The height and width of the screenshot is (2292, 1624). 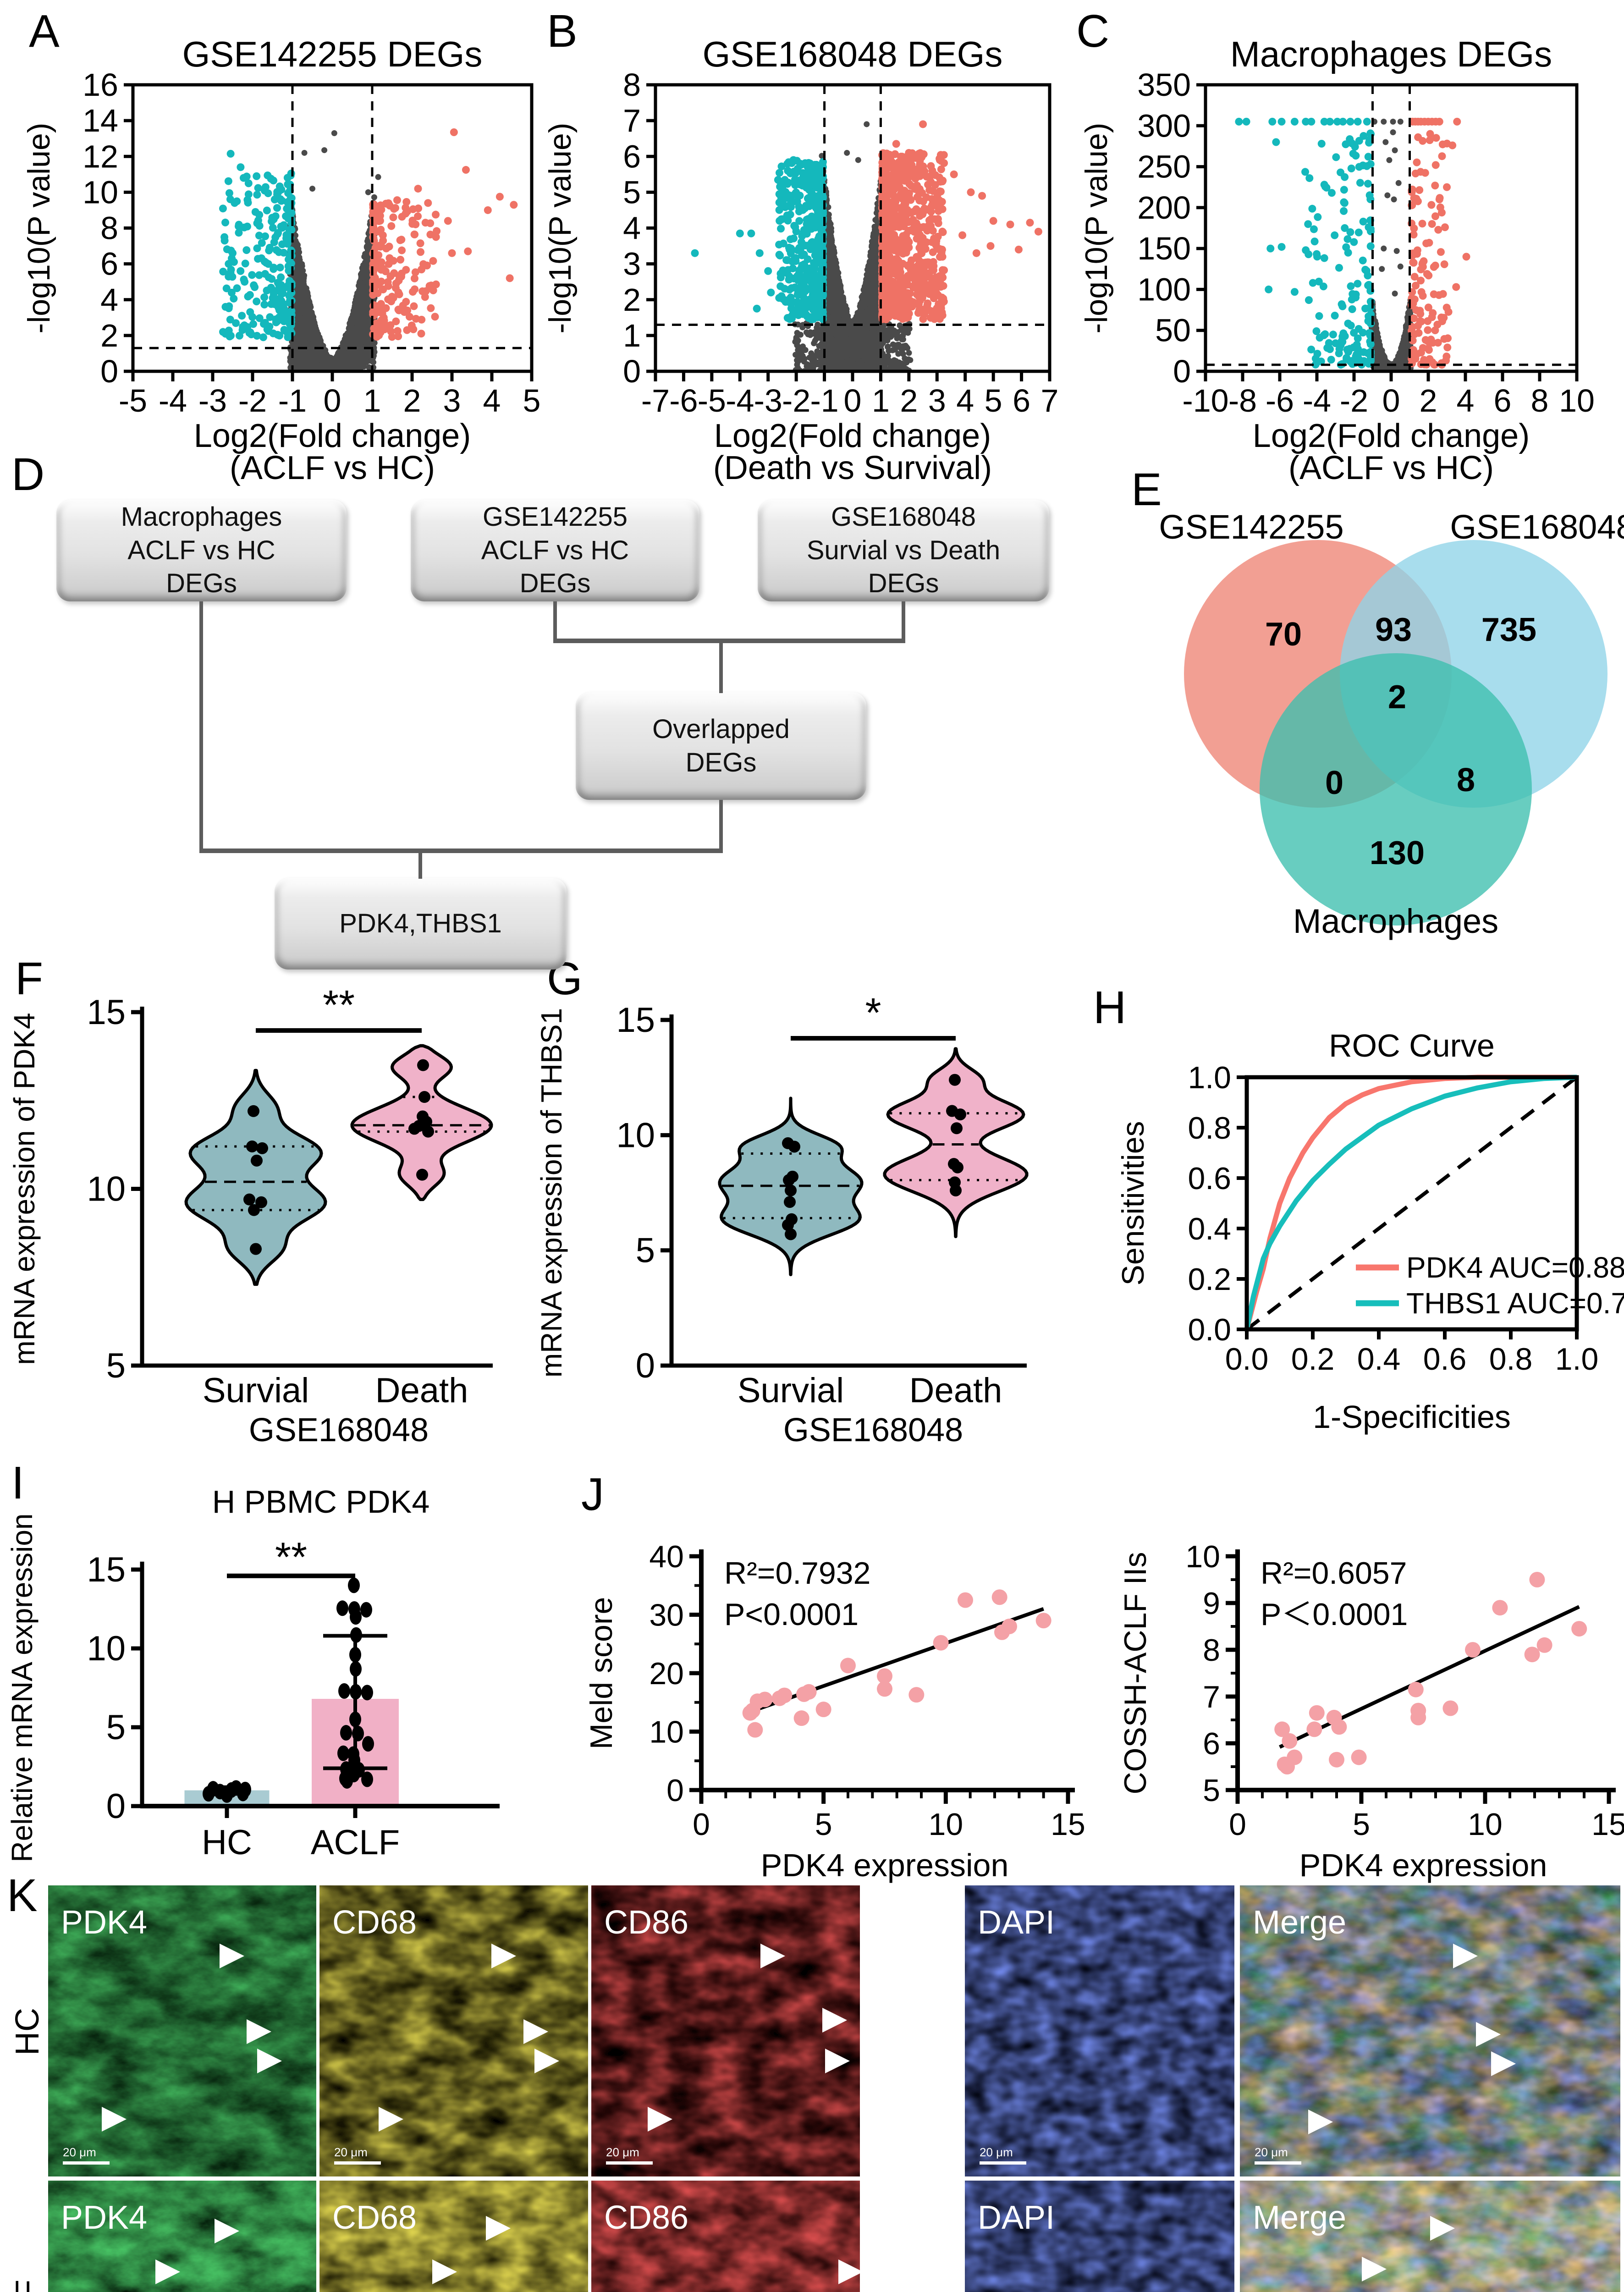 I want to click on micrograph-hc-dapi: DAPI 20 μm, so click(x=1099, y=2030).